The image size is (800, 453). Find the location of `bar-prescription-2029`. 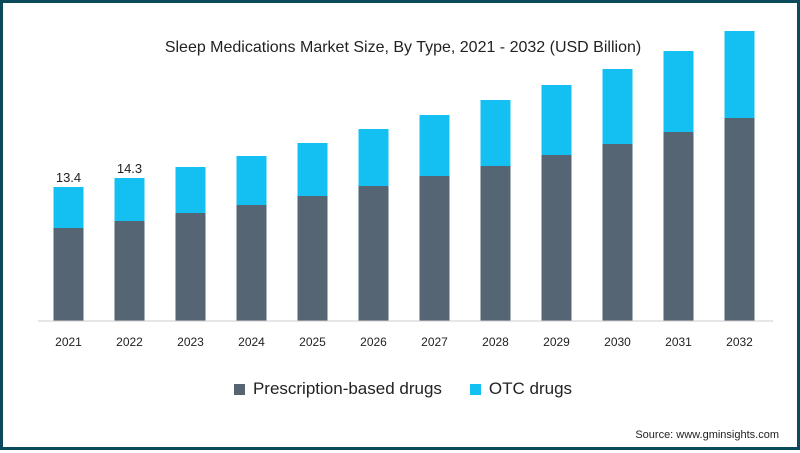

bar-prescription-2029 is located at coordinates (556, 238).